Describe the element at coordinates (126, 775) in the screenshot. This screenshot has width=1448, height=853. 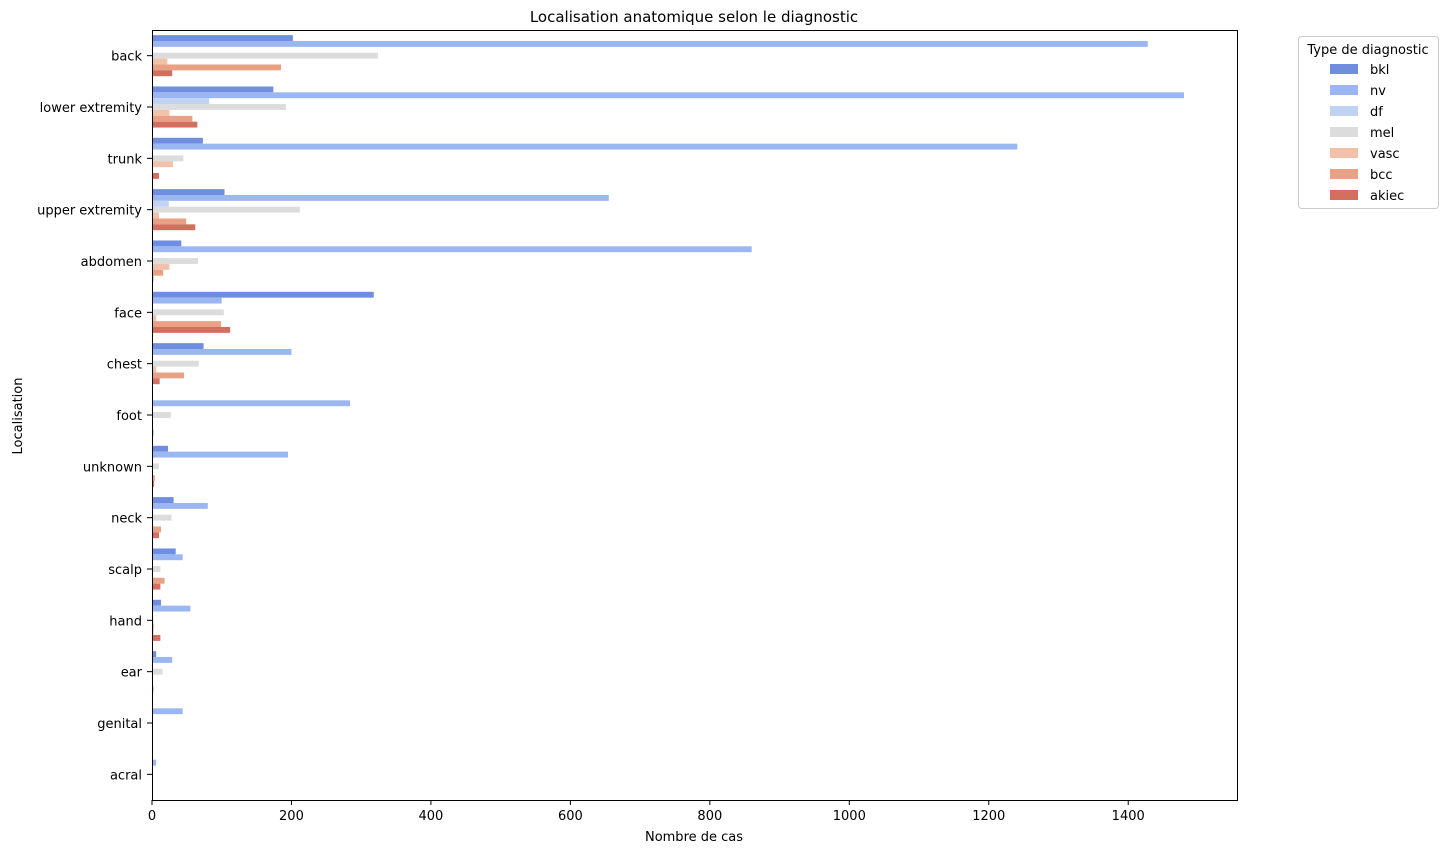
I see `y-tick-label-14: acral` at that location.